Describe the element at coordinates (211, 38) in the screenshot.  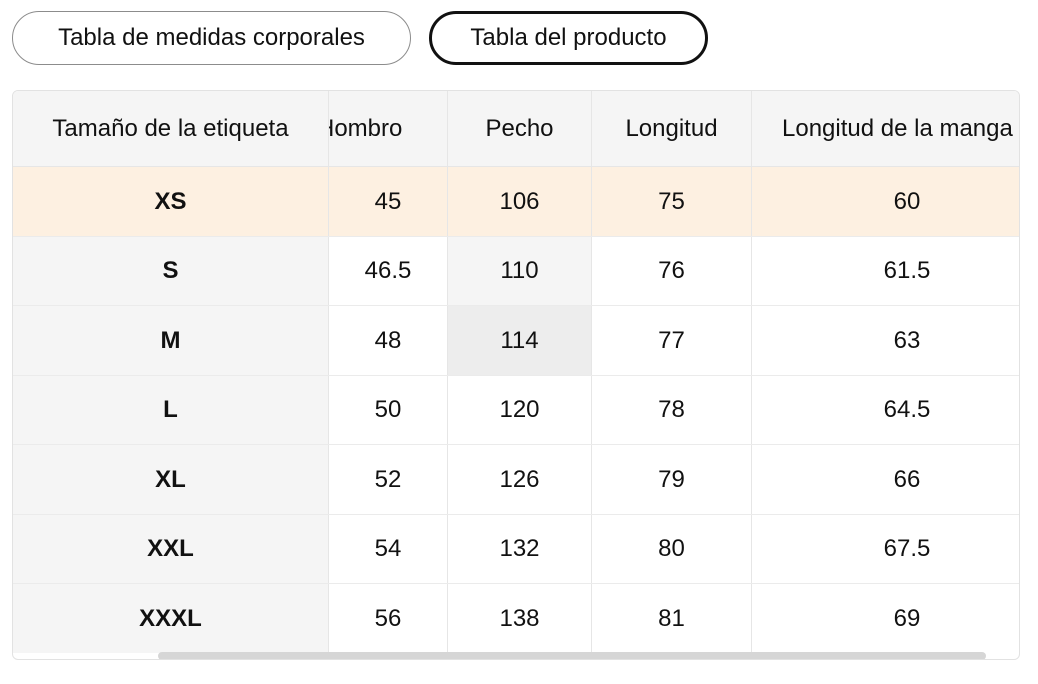
I see `tab-body-measurements: Tabla de medidas corporales` at that location.